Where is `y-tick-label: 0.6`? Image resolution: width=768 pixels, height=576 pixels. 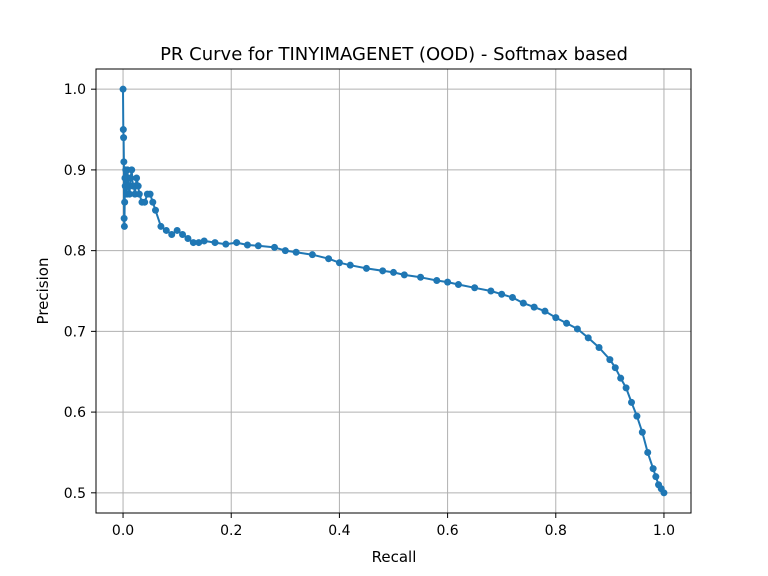 y-tick-label: 0.6 is located at coordinates (75, 413).